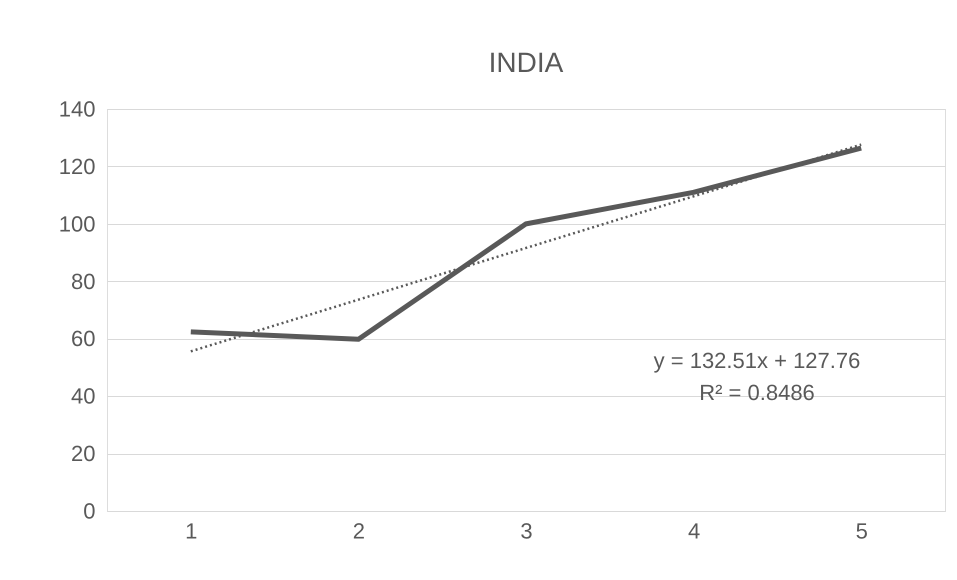 The image size is (957, 580). Describe the element at coordinates (83, 281) in the screenshot. I see `y-tick-label: 80` at that location.